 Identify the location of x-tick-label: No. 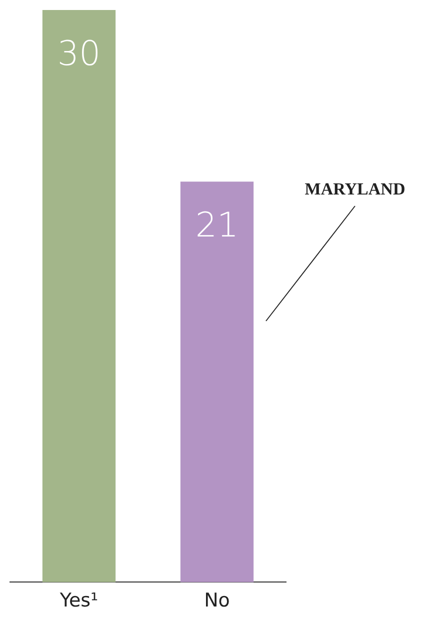
(217, 601).